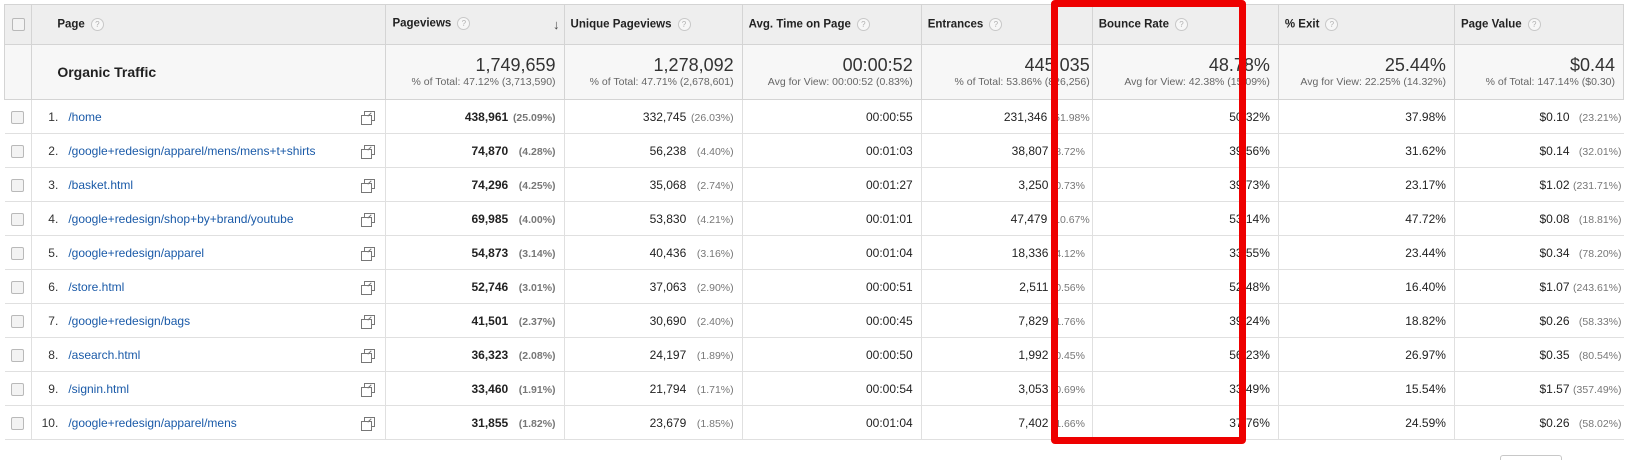 This screenshot has height=460, width=1629. What do you see at coordinates (1185, 252) in the screenshot?
I see `bounce-rate-cell: 33.55%` at bounding box center [1185, 252].